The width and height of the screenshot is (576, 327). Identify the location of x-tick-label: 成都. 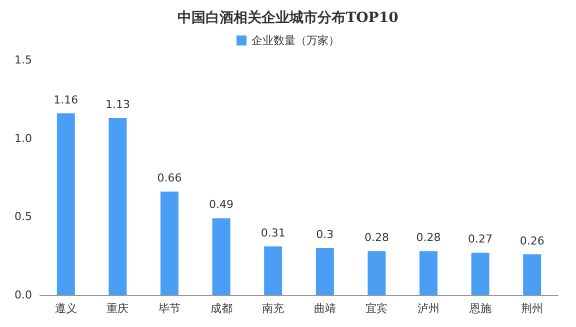
(221, 308).